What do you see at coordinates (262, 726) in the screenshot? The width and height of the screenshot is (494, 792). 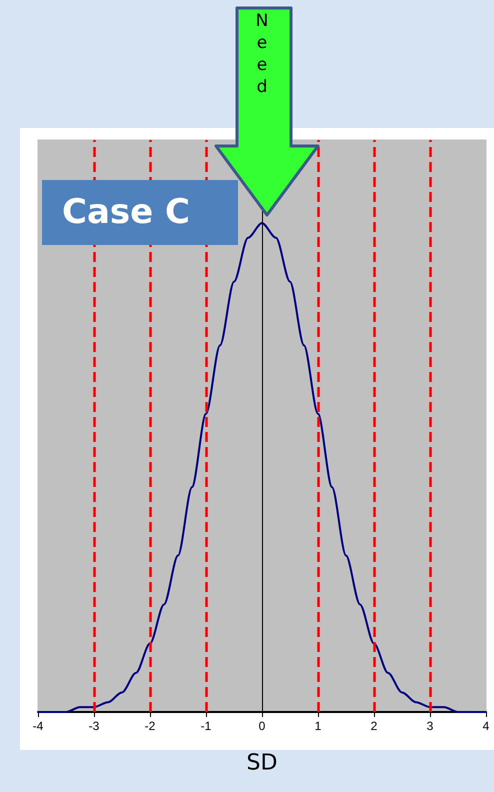 I see `x-tick-label: 0` at bounding box center [262, 726].